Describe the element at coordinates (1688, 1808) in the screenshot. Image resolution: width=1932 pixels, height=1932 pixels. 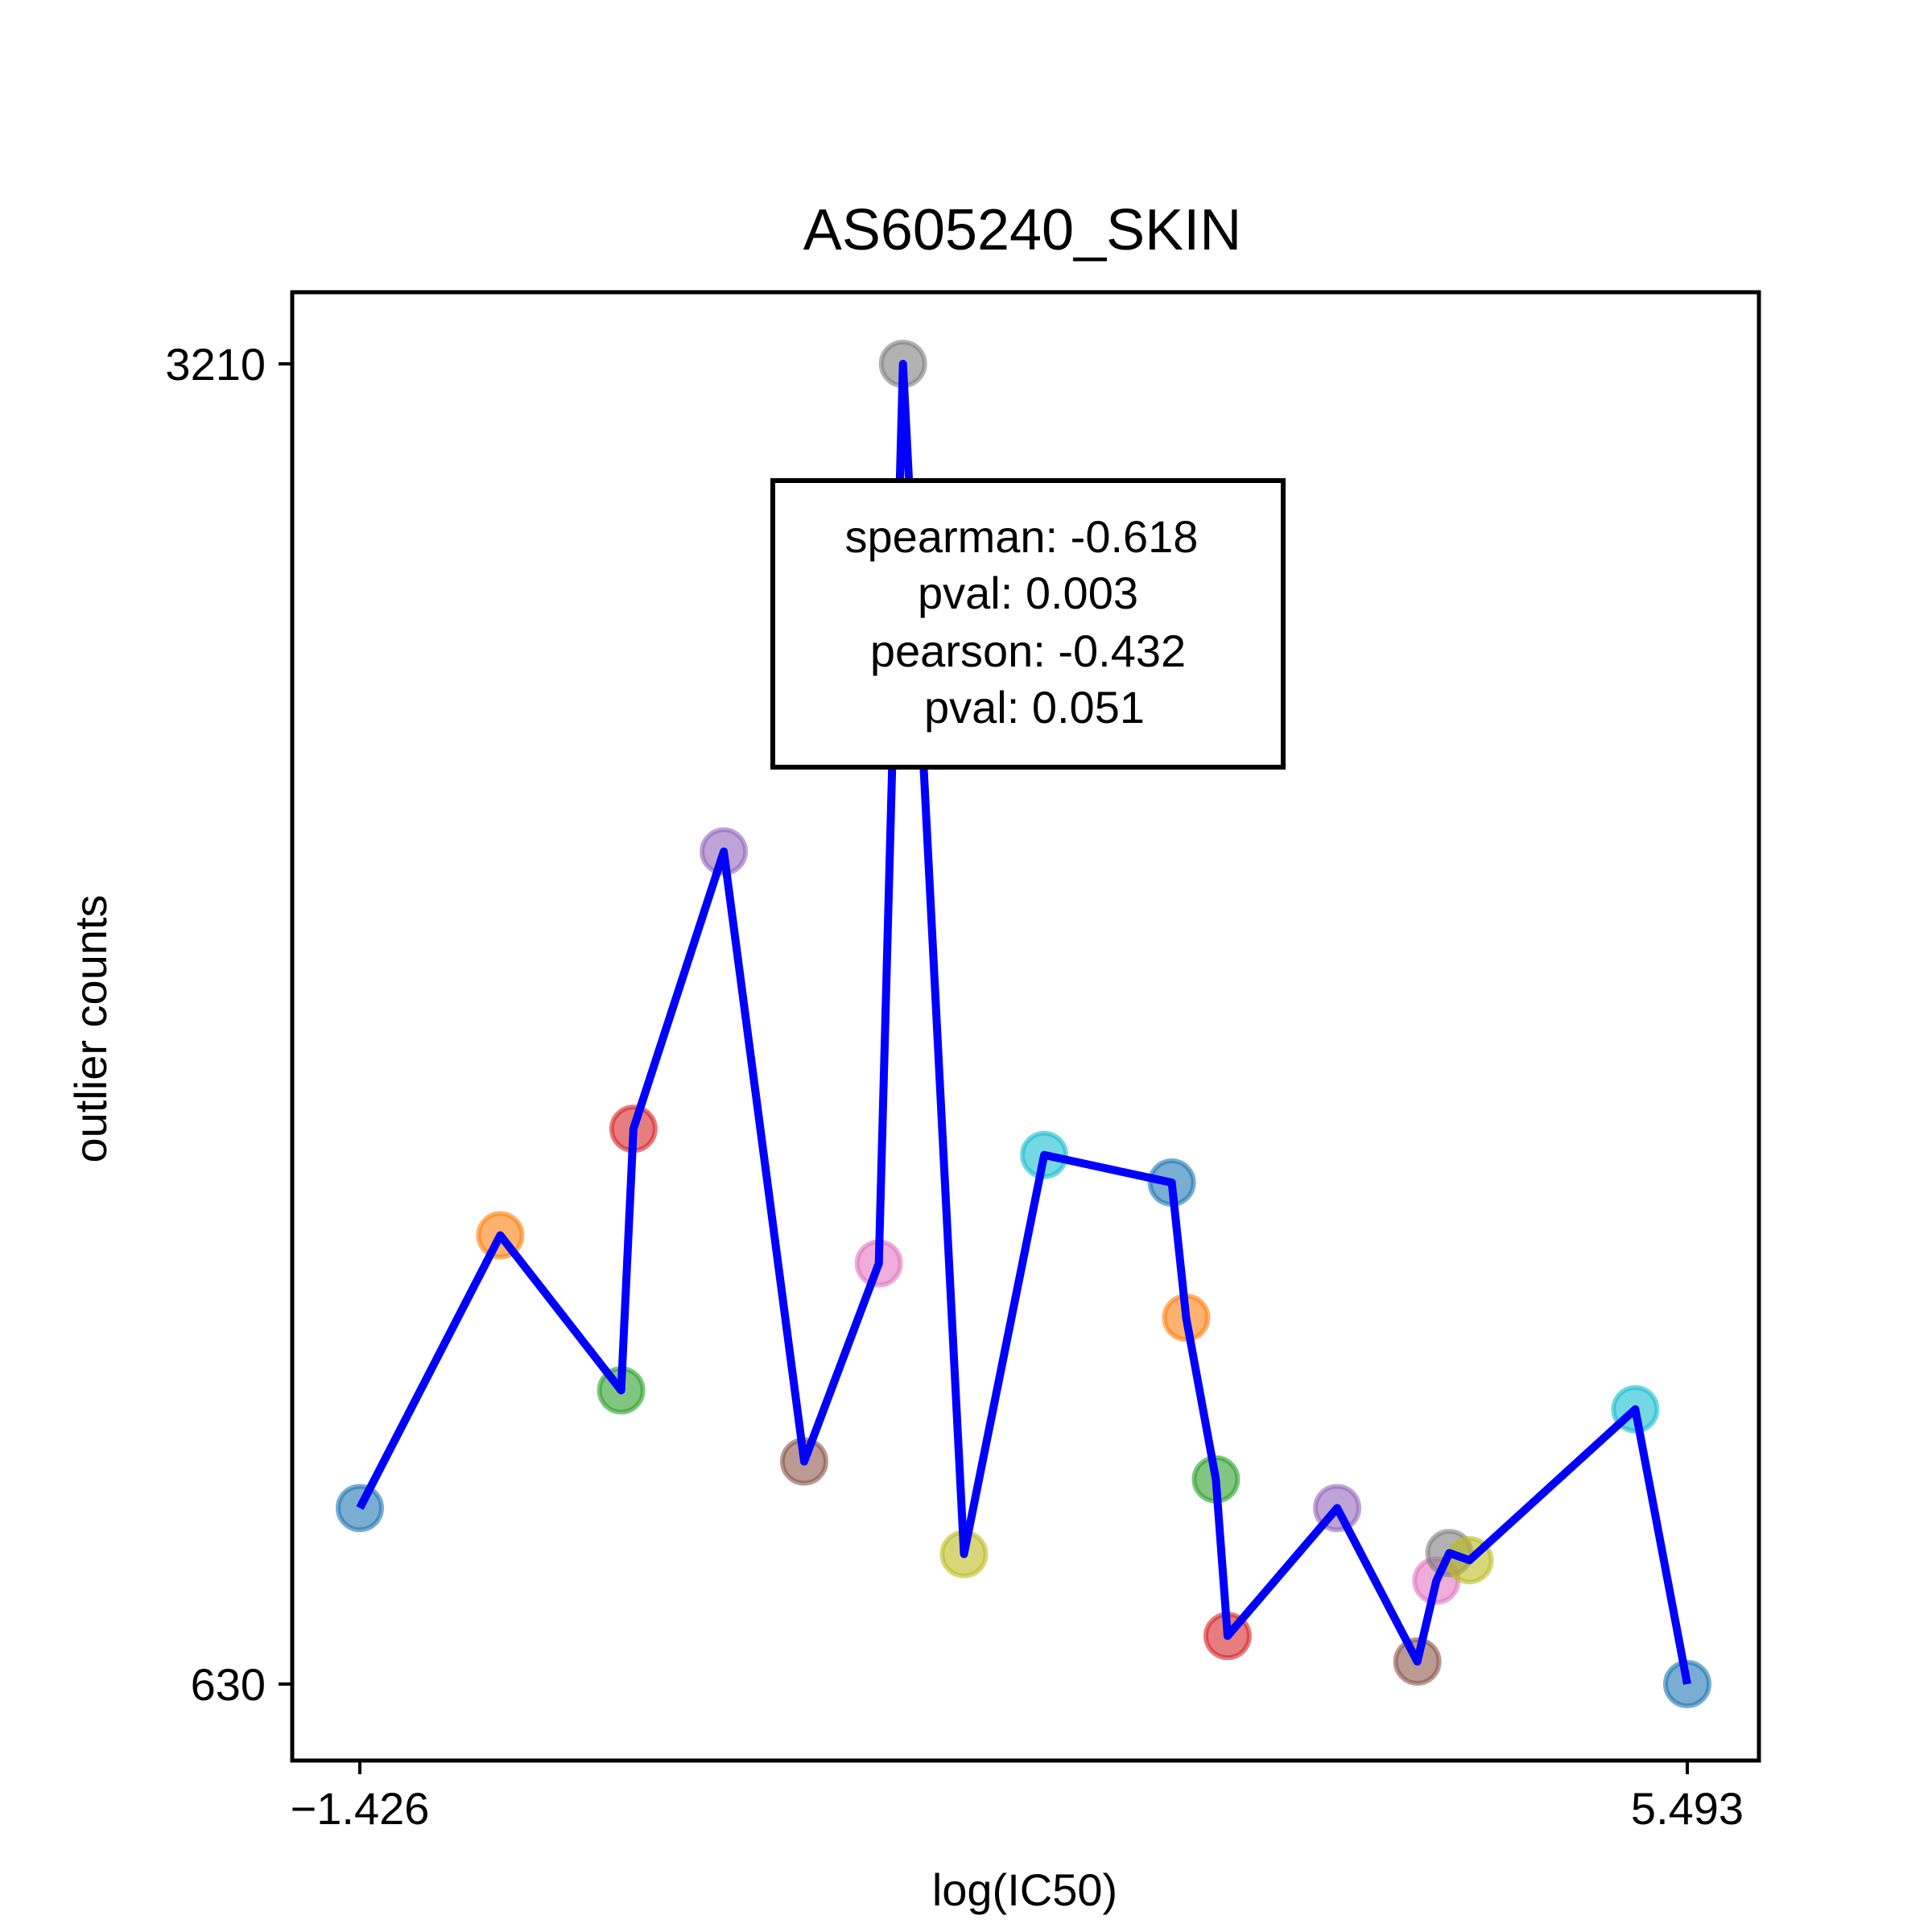
I see `x-tick-label-max: 5.493` at that location.